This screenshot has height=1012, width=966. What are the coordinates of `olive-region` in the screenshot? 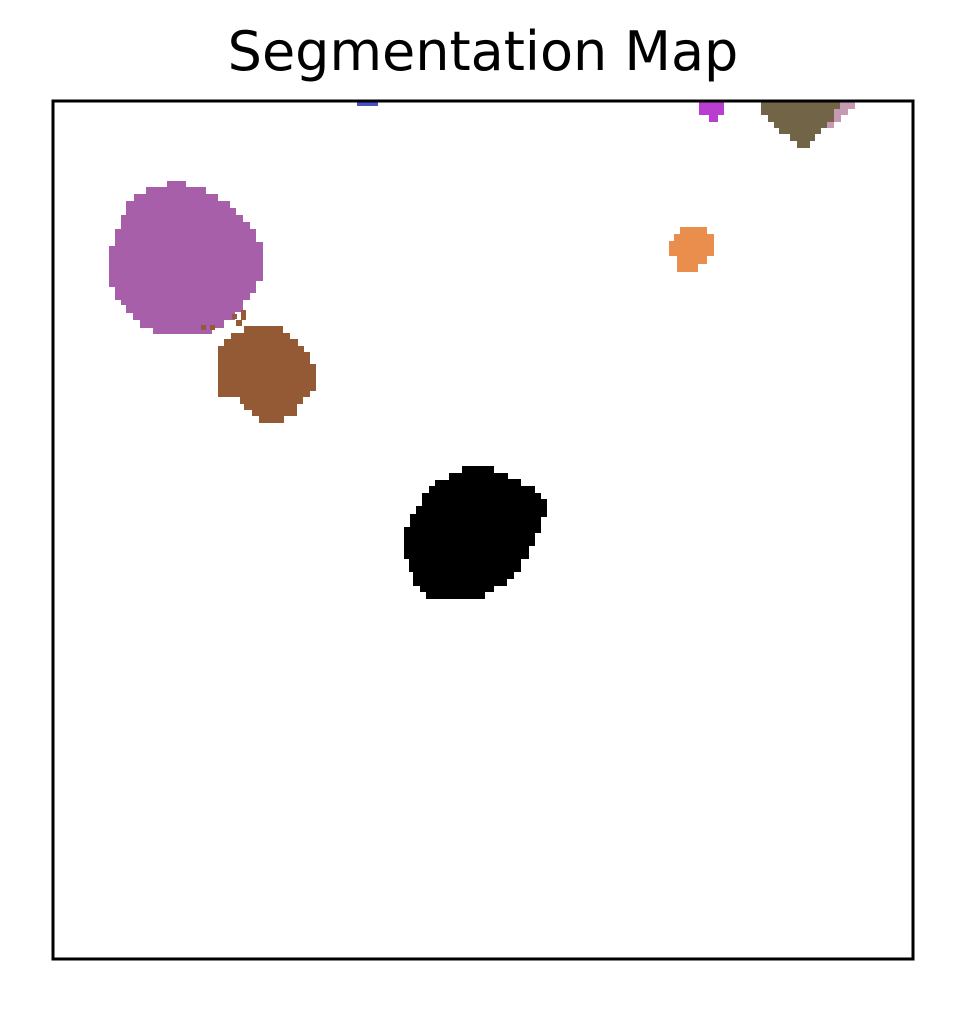 It's located at (800, 124).